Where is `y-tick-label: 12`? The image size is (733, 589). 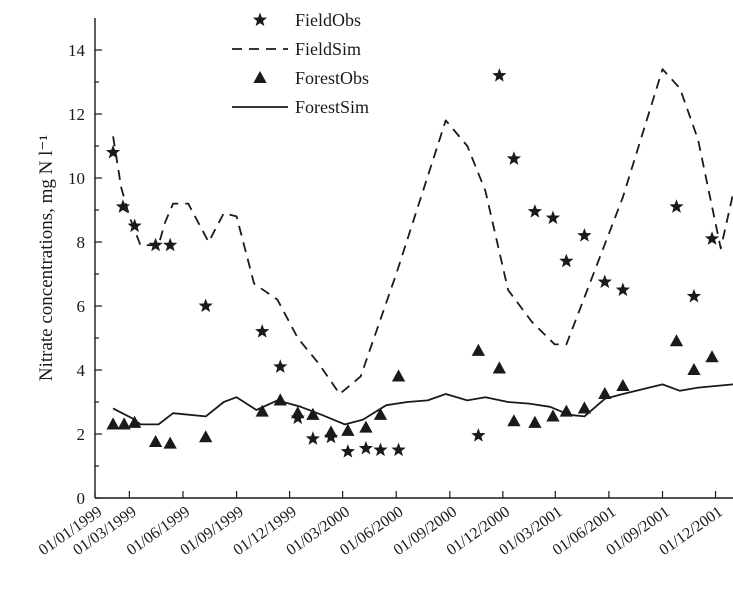 y-tick-label: 12 is located at coordinates (76, 114).